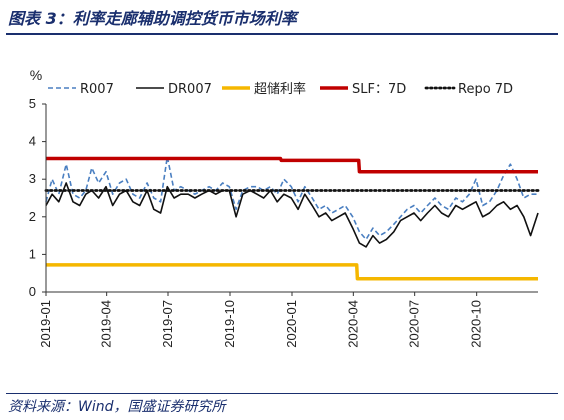 The height and width of the screenshot is (420, 564). What do you see at coordinates (352, 324) in the screenshot?
I see `x-tick-label: 2020-04` at bounding box center [352, 324].